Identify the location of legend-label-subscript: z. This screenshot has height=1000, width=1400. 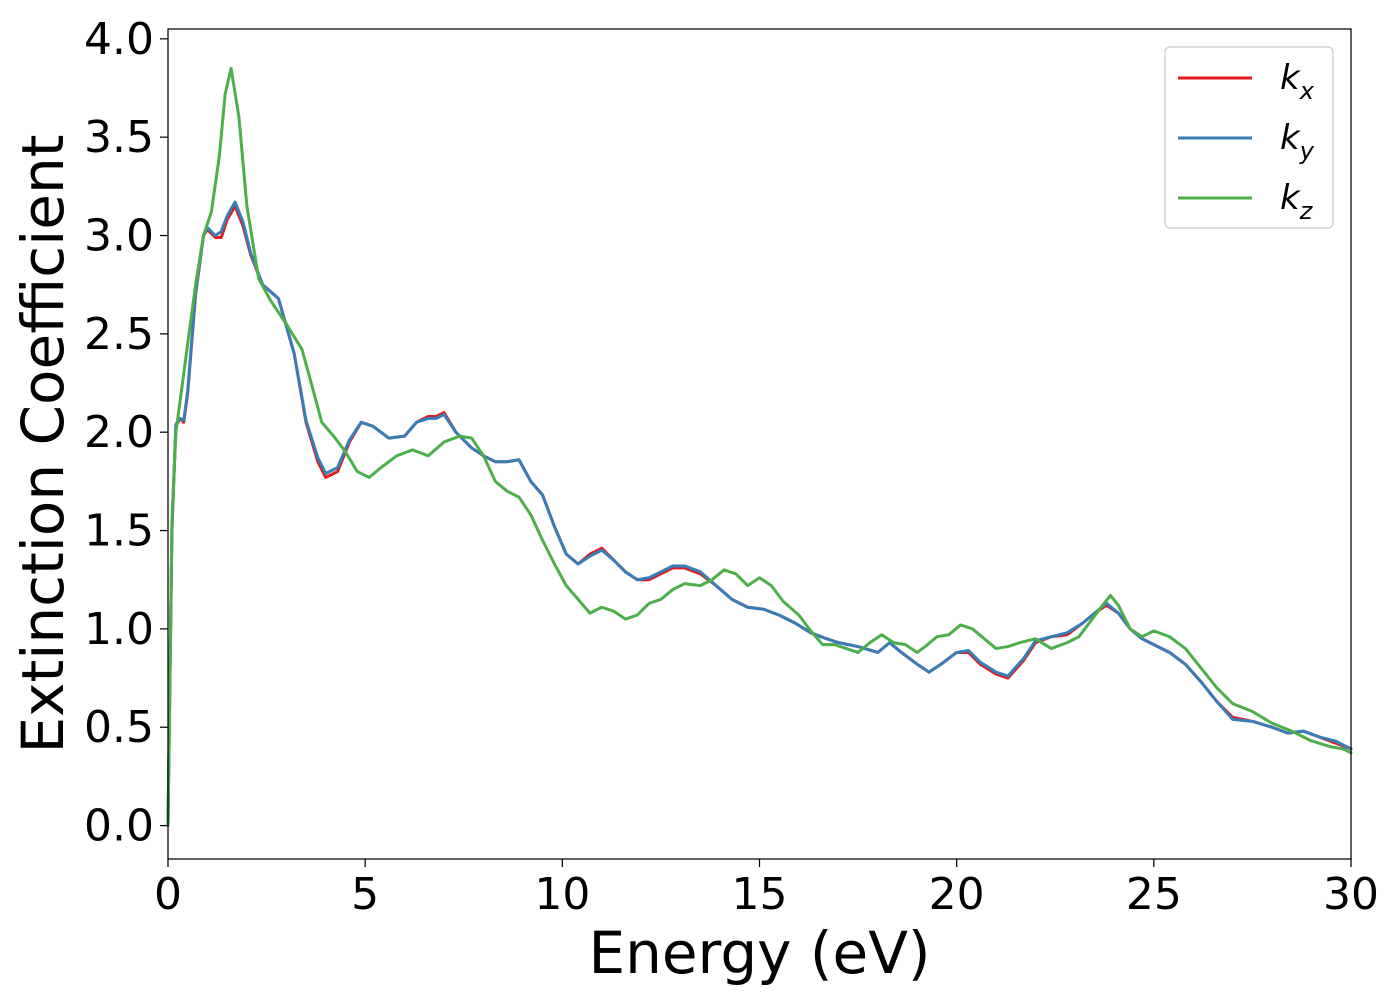
(1306, 211).